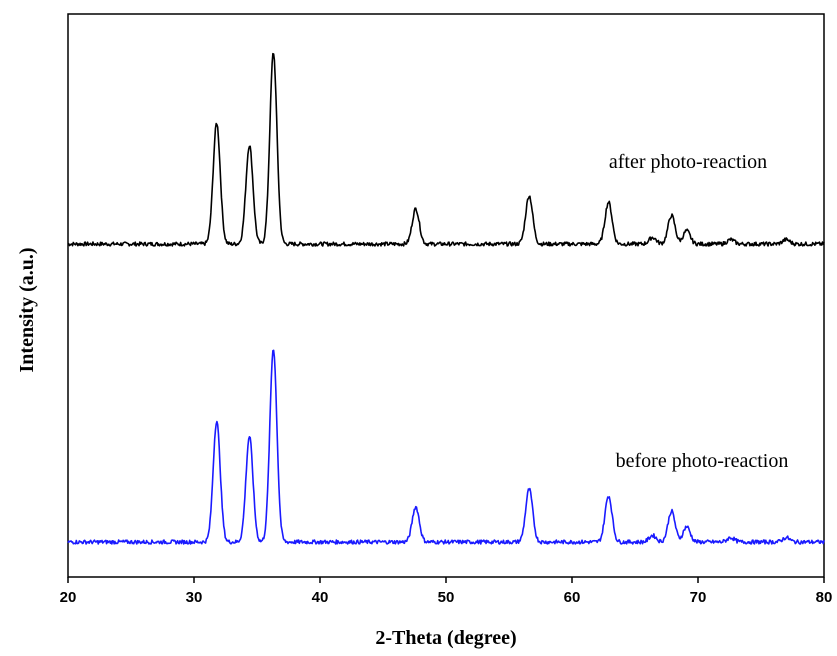  Describe the element at coordinates (702, 461) in the screenshot. I see `series-label-before: before photo-reaction` at that location.